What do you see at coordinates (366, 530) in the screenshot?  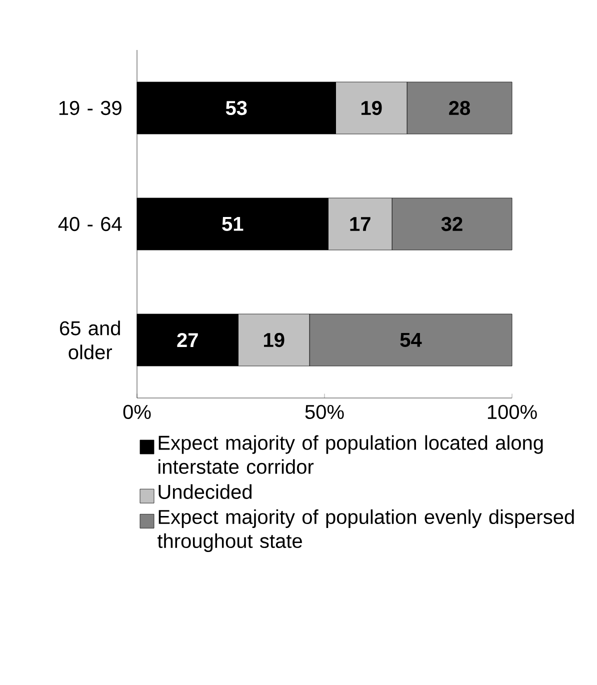 I see `legend-label: Expect majority of population evenly dispersed throughout state` at bounding box center [366, 530].